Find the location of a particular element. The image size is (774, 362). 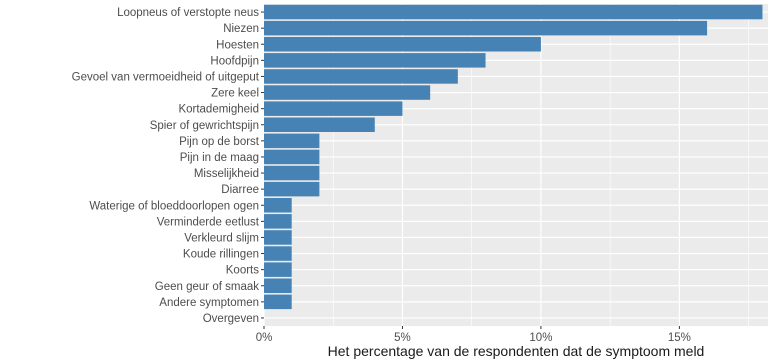

x-tick-label: 0% is located at coordinates (264, 338).